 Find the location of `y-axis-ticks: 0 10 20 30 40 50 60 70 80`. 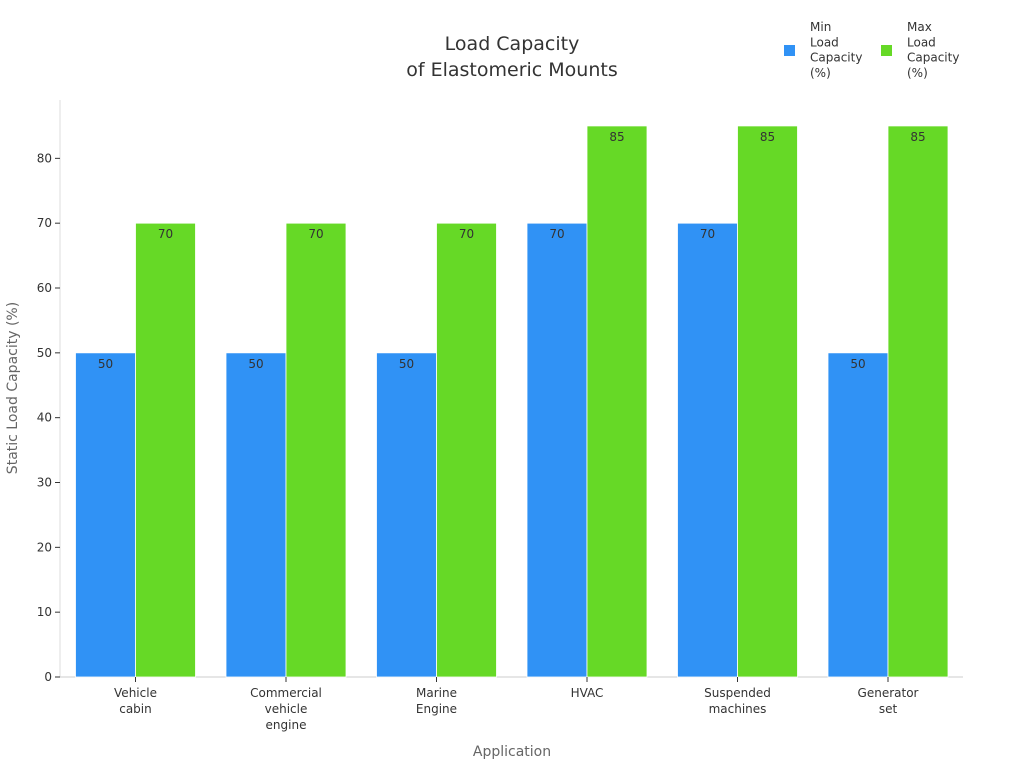

y-axis-ticks: 0 10 20 30 40 50 60 70 80 is located at coordinates (48, 417).